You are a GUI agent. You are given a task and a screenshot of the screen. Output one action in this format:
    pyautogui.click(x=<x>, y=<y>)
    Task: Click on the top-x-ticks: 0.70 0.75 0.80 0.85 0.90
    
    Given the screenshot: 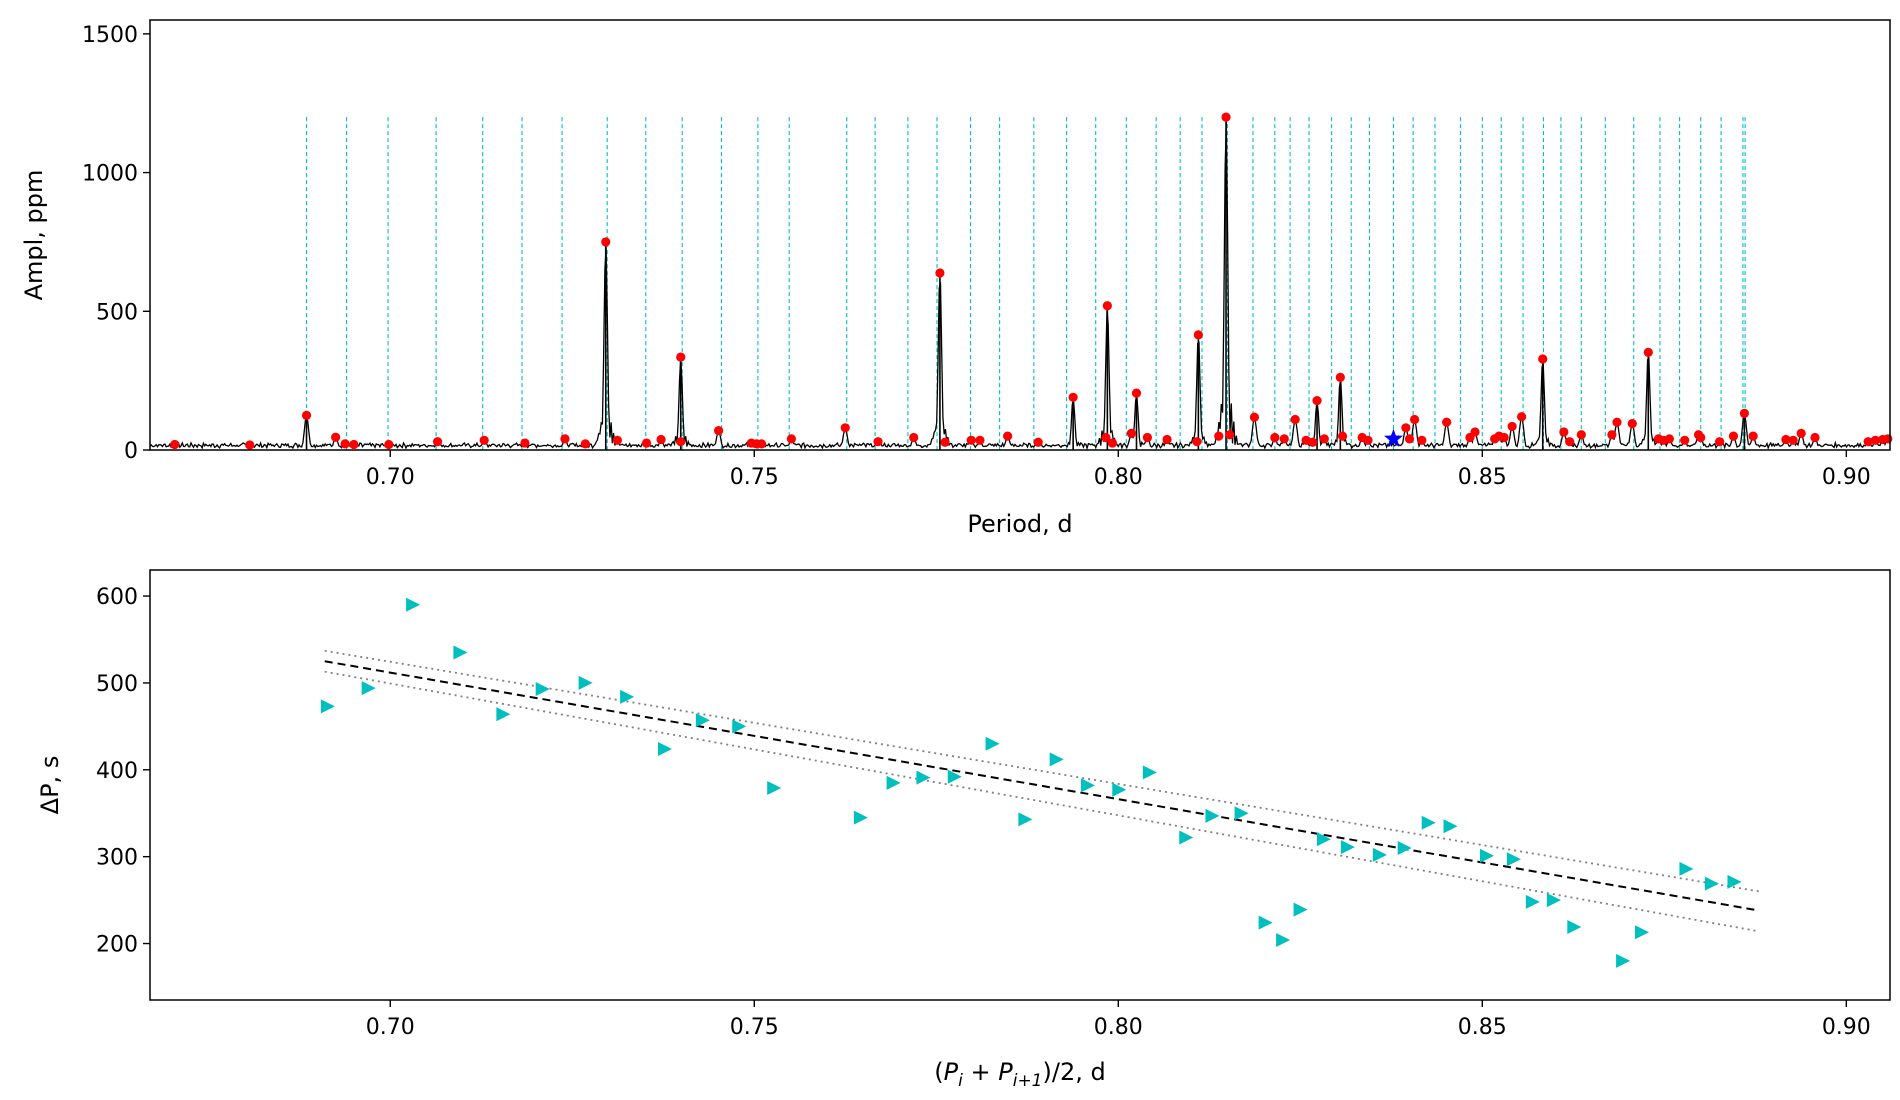 What is the action you would take?
    pyautogui.click(x=1118, y=470)
    